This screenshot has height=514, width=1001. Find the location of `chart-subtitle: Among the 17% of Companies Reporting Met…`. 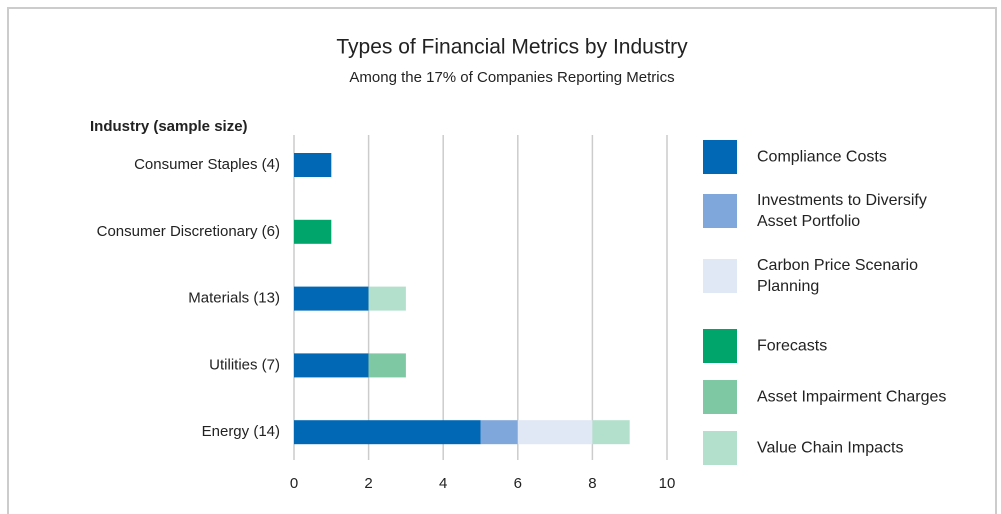

chart-subtitle: Among the 17% of Companies Reporting Met… is located at coordinates (511, 77).